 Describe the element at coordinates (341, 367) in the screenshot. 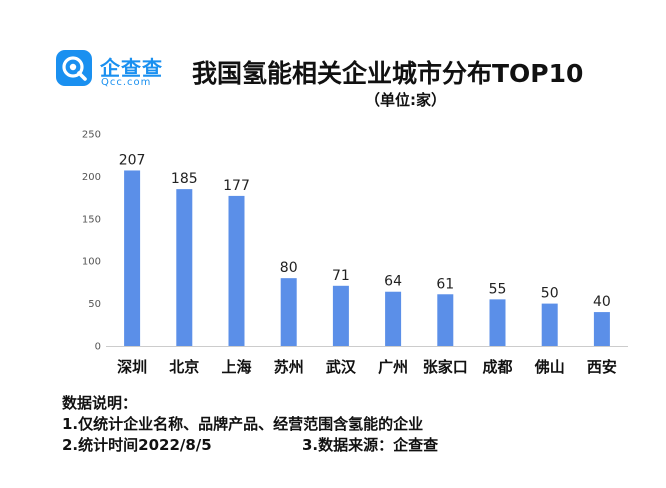

I see `x-tick-label: 武汉` at that location.